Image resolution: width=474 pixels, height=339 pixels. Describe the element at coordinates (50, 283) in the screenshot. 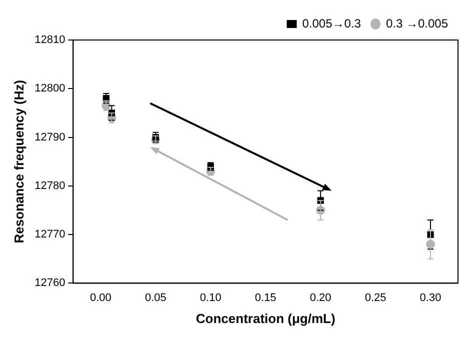

I see `y-tick-label: 12760` at that location.